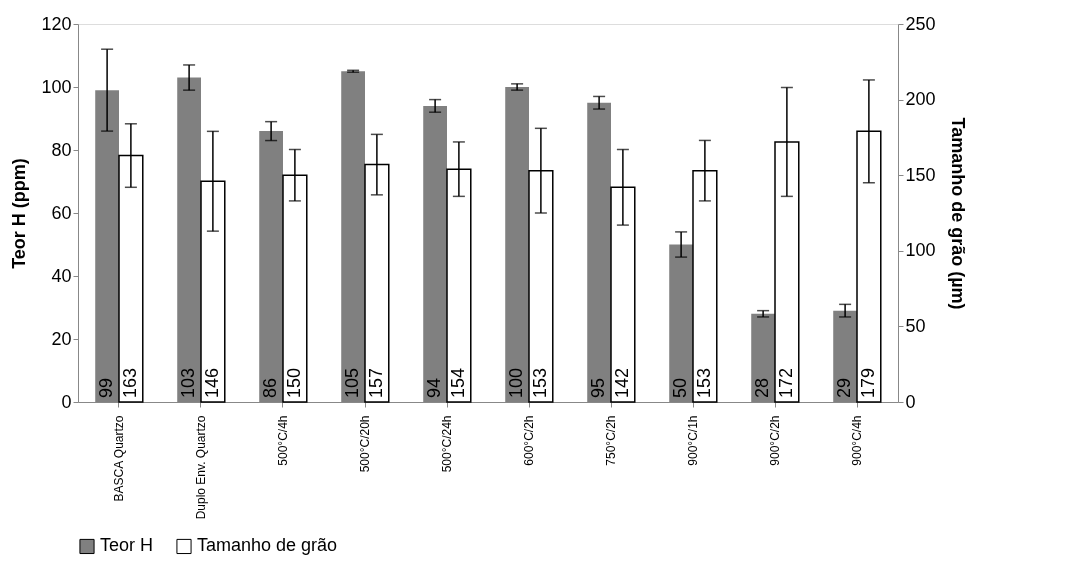  I want to click on x-tick-label: 500°C/4h, so click(283, 440).